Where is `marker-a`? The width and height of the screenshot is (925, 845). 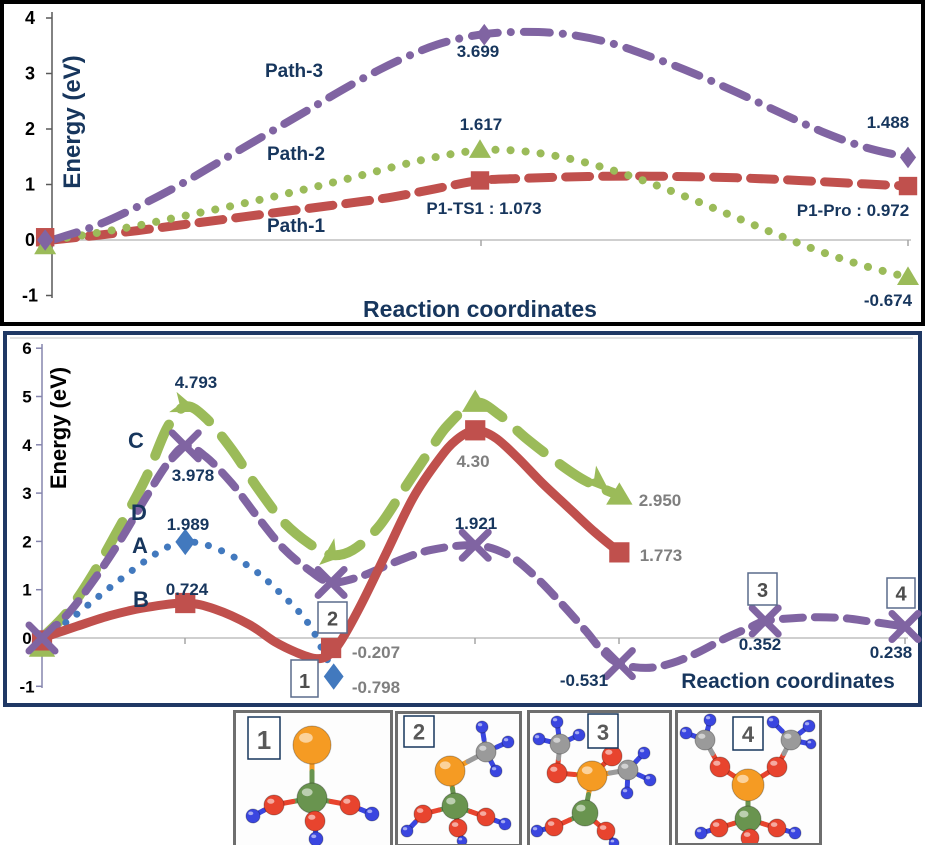
marker-a is located at coordinates (333, 676).